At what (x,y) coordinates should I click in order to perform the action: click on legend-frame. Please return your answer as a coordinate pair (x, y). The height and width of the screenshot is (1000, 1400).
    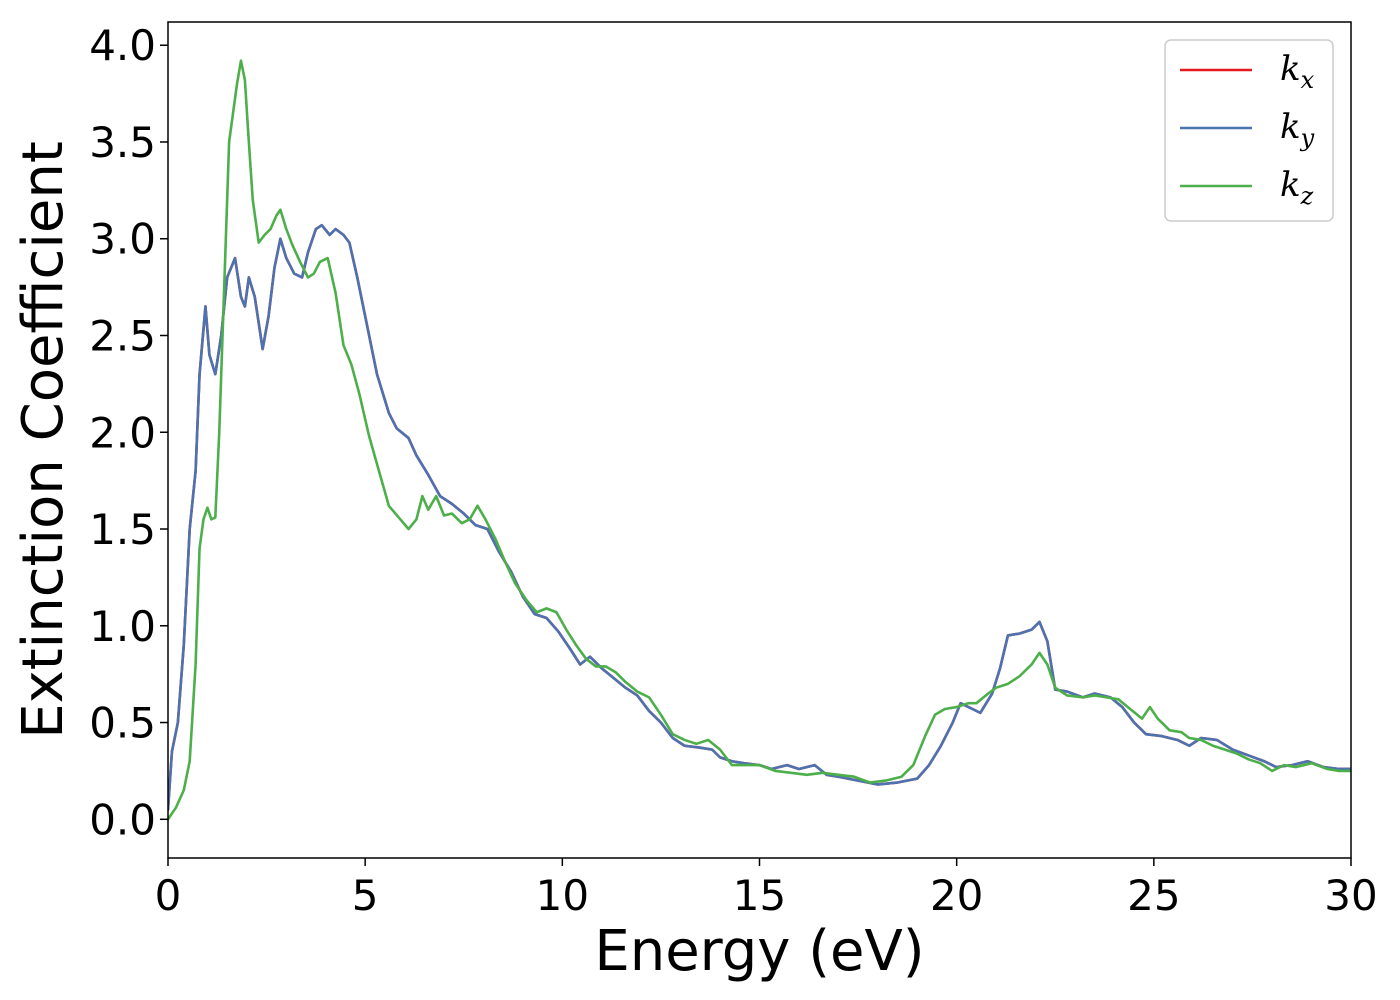
    Looking at the image, I should click on (1249, 130).